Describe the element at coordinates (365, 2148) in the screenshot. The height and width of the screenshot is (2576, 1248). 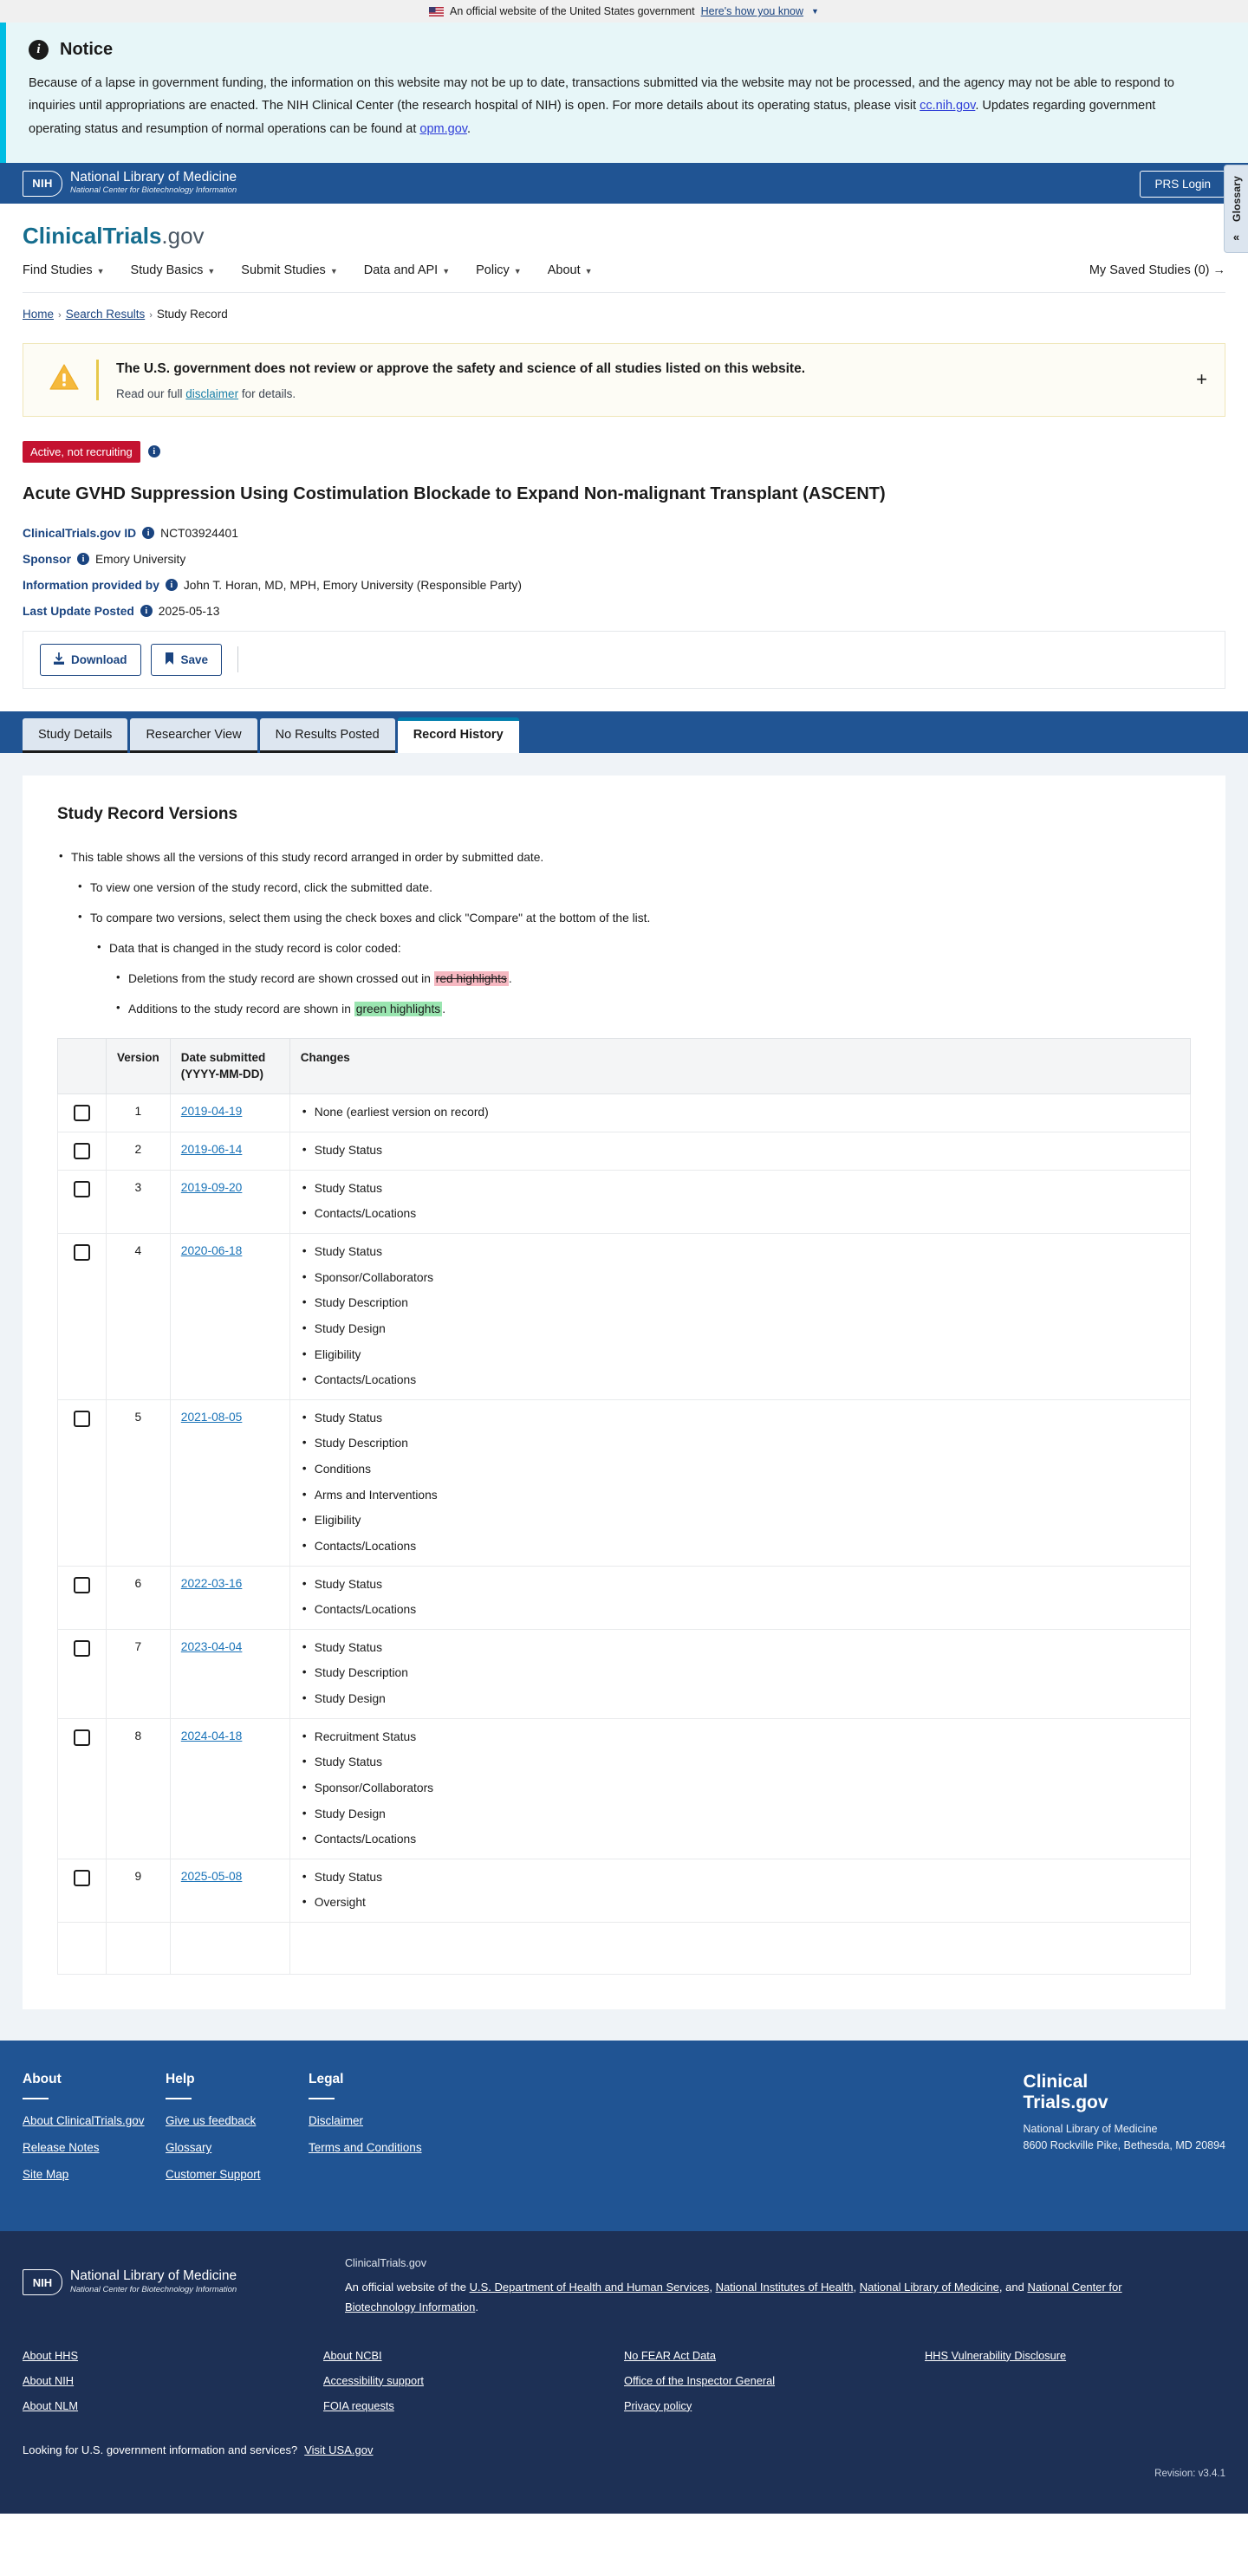
I see `footer-link-terms-conditions: Terms and Conditions` at that location.